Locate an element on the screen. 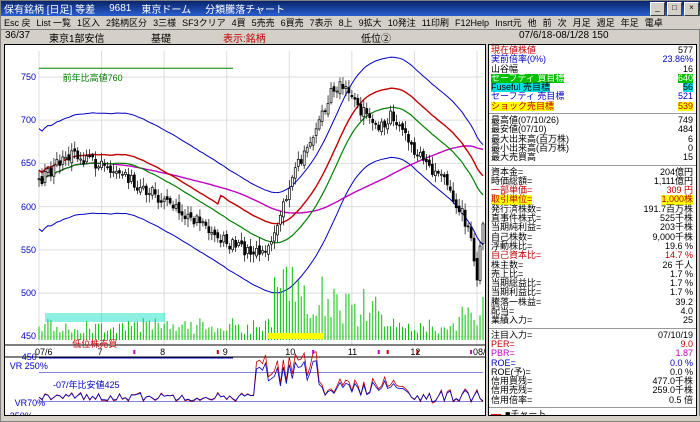 Image resolution: width=700 pixels, height=422 pixels. menu-item-4: 3三様 is located at coordinates (165, 23).